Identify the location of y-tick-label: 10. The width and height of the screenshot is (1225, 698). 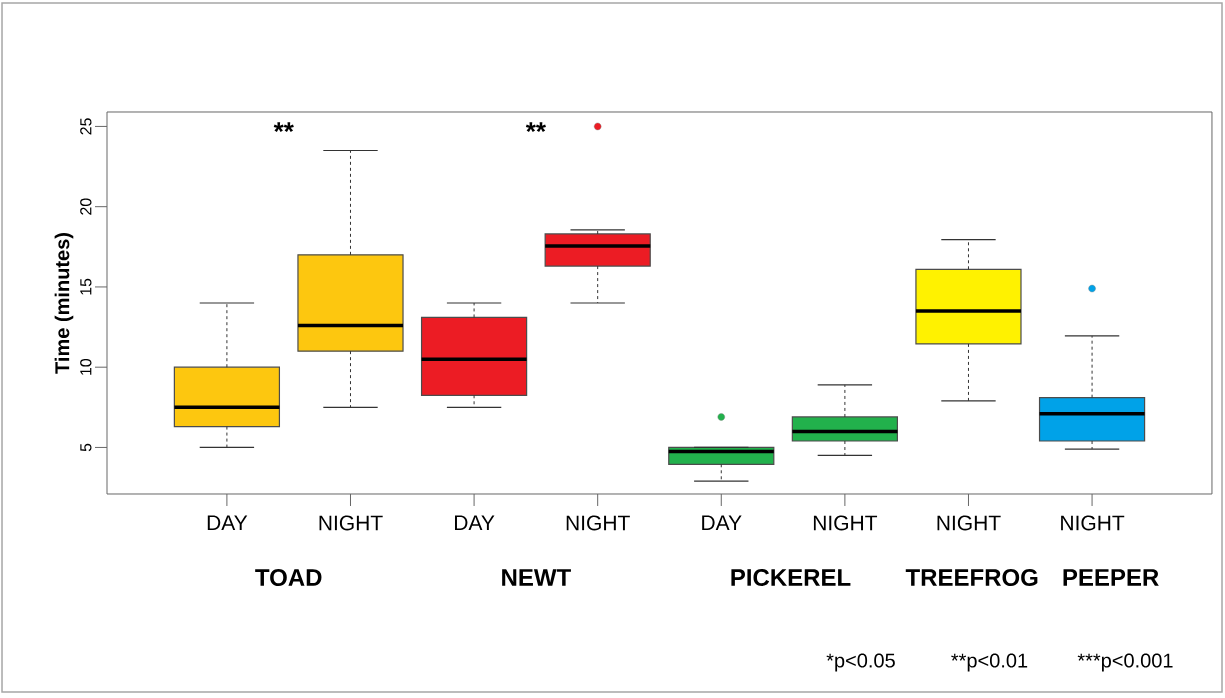
(86, 366).